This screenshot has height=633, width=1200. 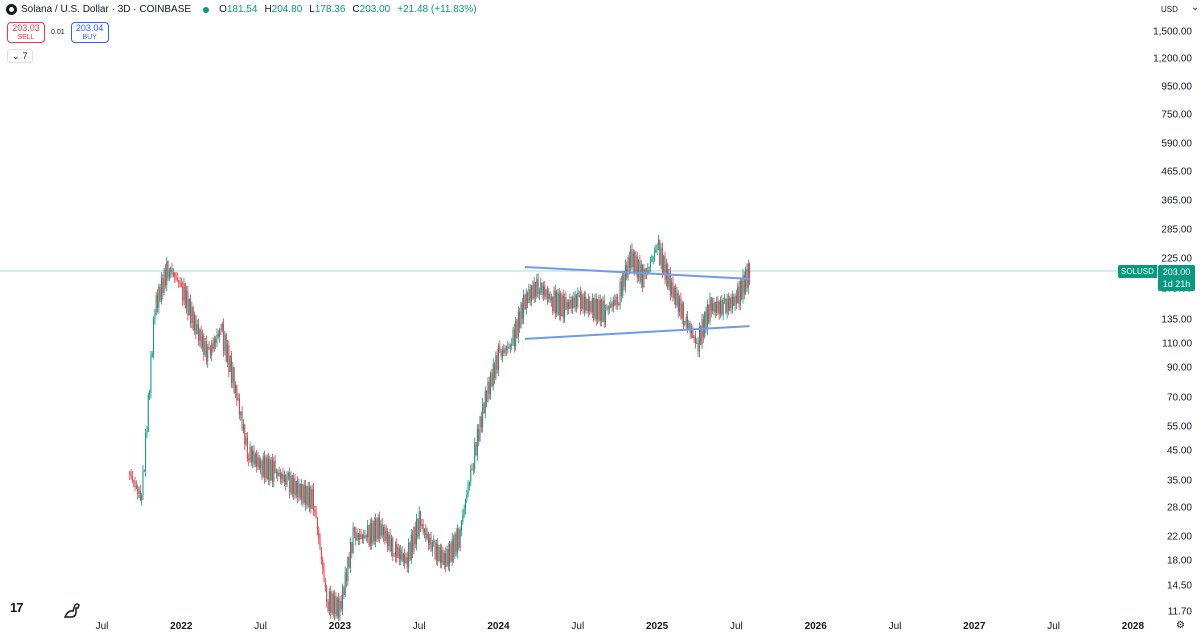 I want to click on time-axis-label: 2023, so click(x=340, y=626).